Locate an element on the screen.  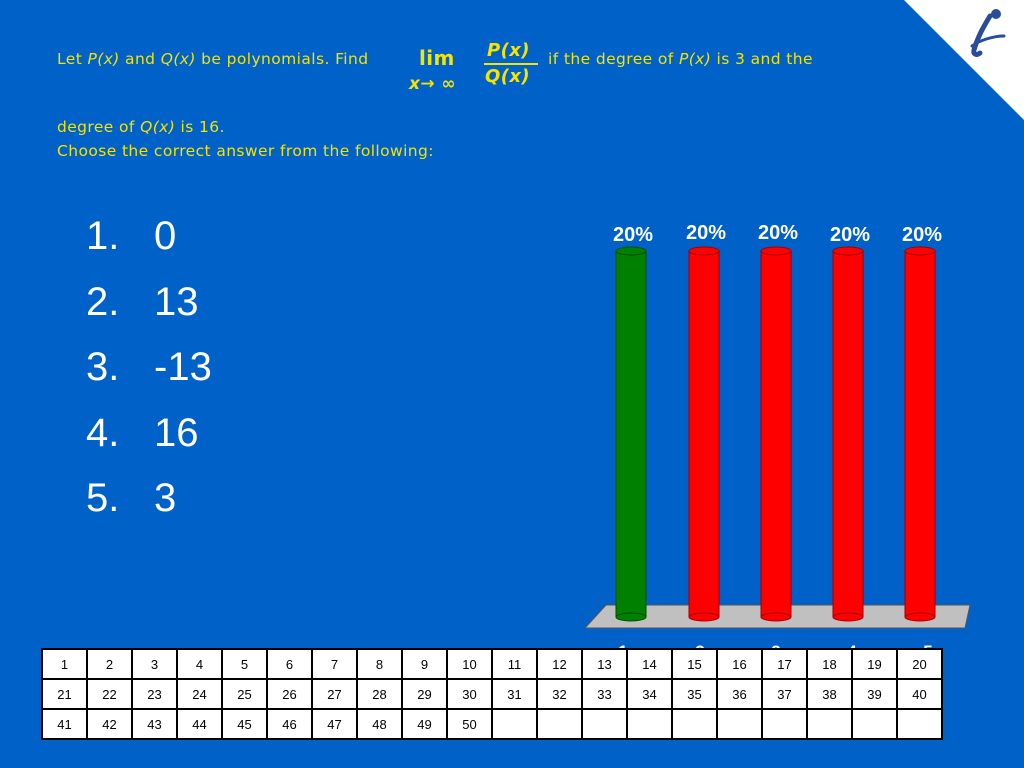
grid-cell: 29 is located at coordinates (424, 694).